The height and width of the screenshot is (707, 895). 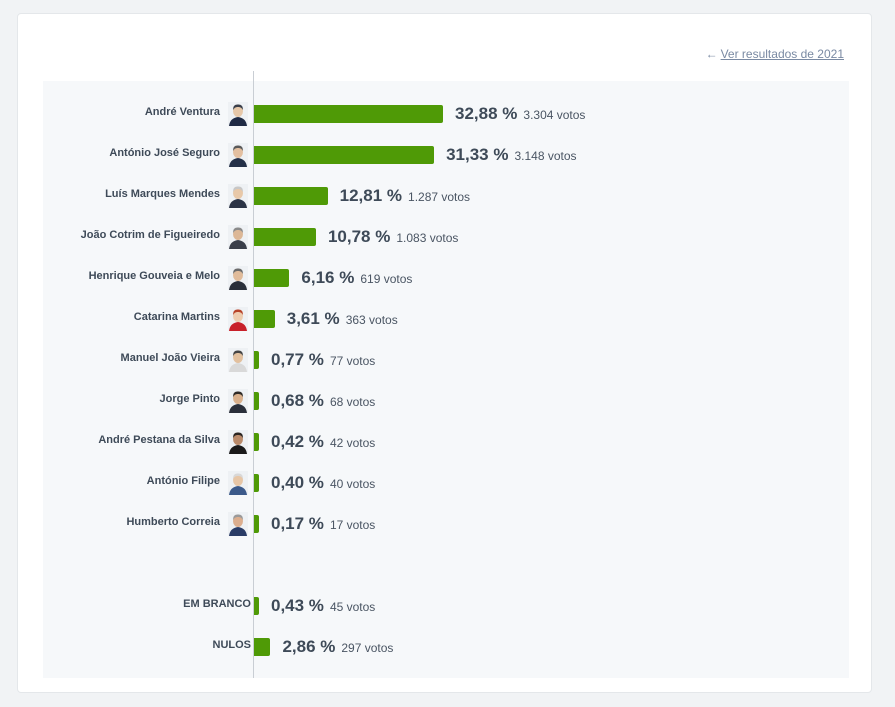 I want to click on percentage-label: 2,86 %, so click(x=309, y=646).